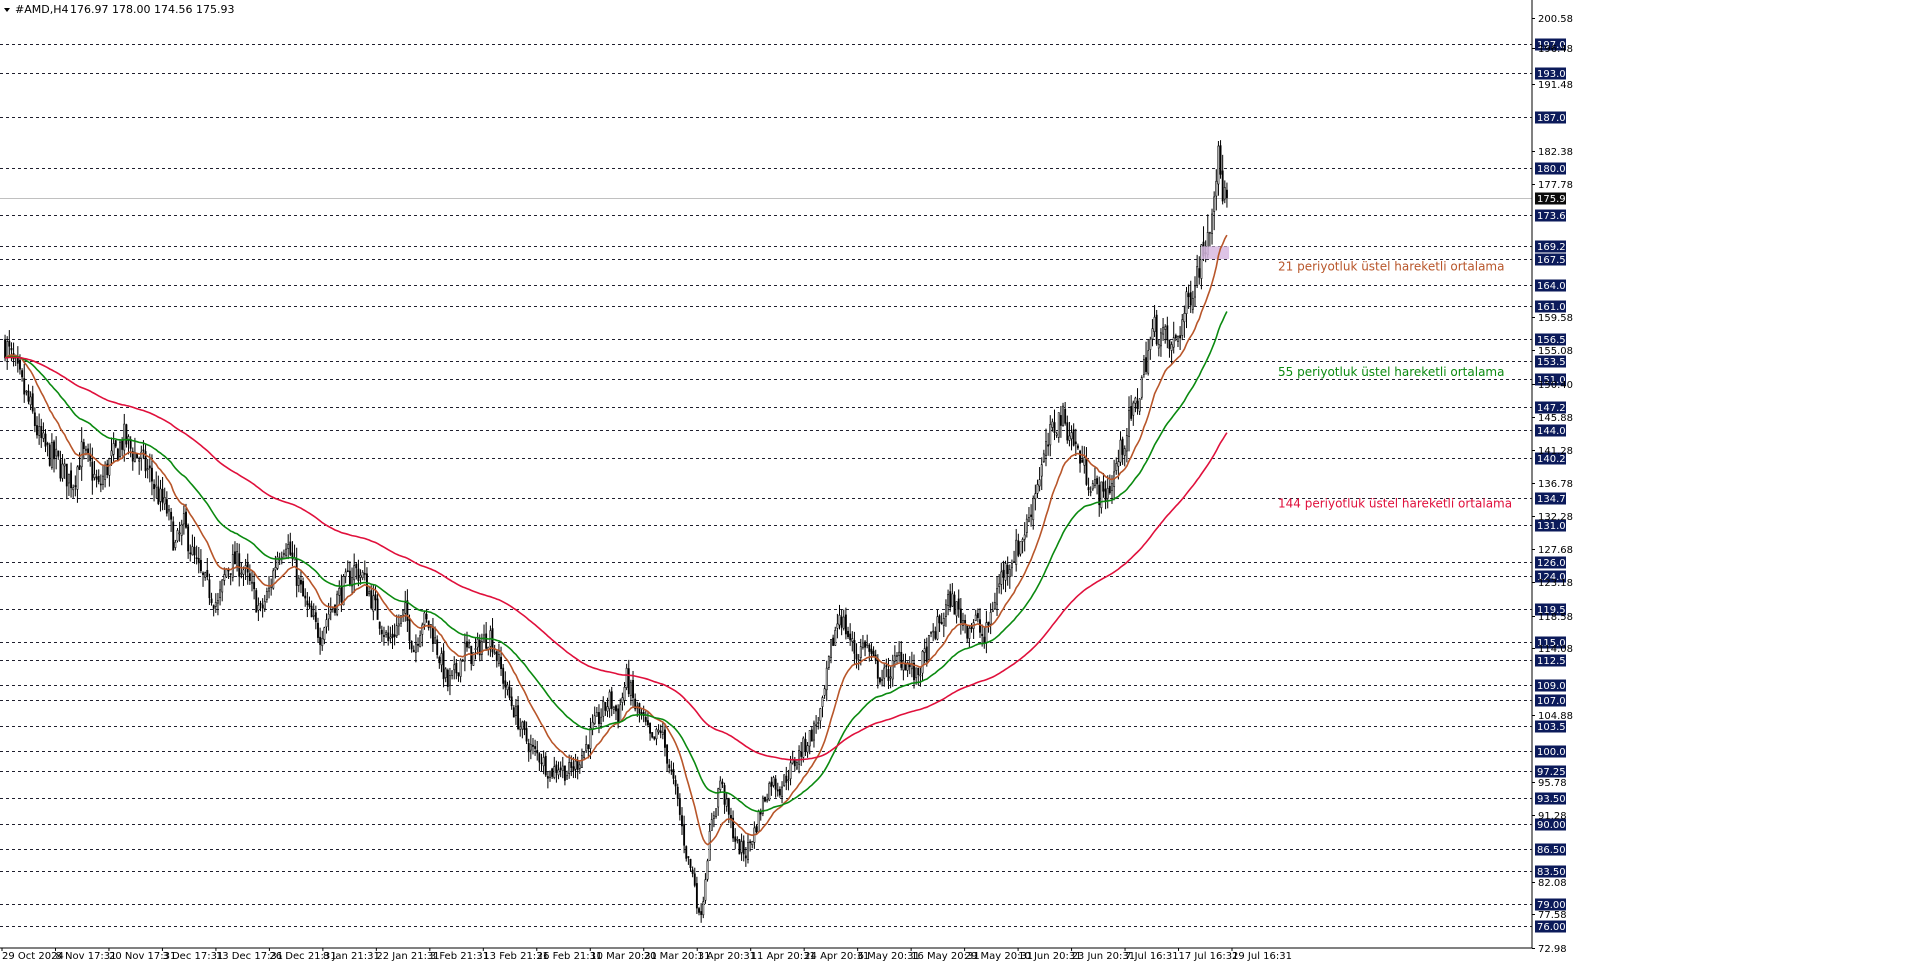  I want to click on level-label: 76.00, so click(1551, 927).